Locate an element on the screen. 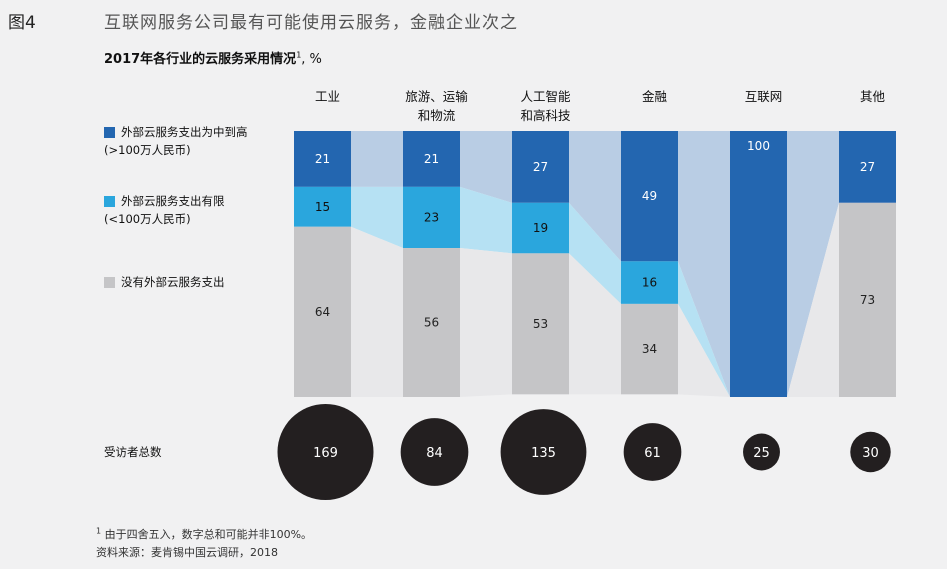  chart-title-text: 2017年各行业的云服务采用情况 is located at coordinates (200, 59).